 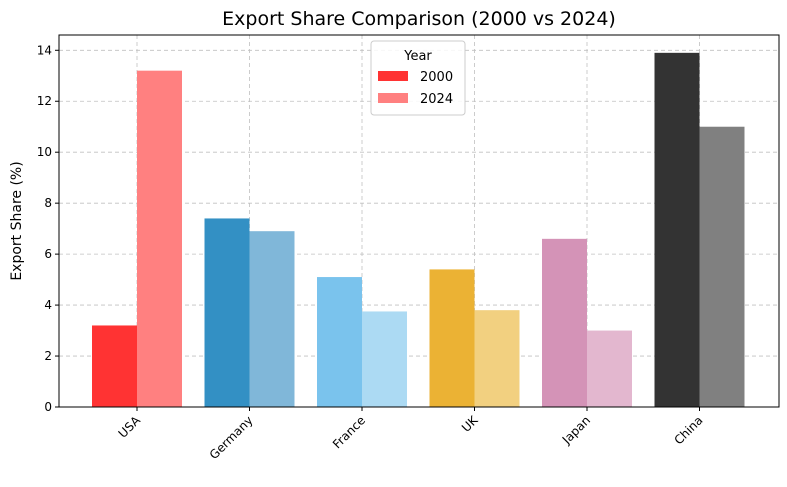 I want to click on y-tick-label: 8, so click(x=48, y=203).